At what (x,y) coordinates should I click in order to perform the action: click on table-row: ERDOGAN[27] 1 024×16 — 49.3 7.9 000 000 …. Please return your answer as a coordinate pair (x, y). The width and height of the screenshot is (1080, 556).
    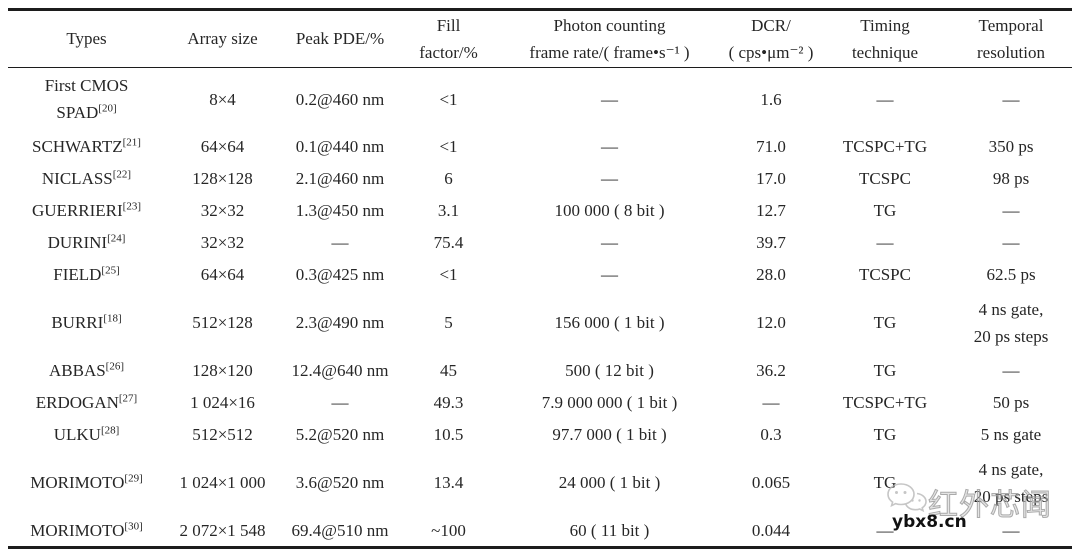
    Looking at the image, I should click on (540, 404).